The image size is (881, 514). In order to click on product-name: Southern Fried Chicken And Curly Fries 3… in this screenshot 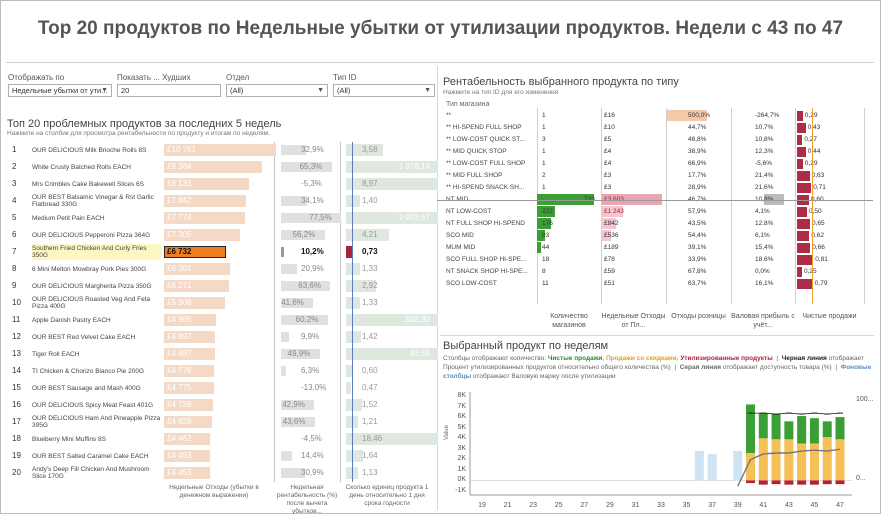, I will do `click(97, 252)`.